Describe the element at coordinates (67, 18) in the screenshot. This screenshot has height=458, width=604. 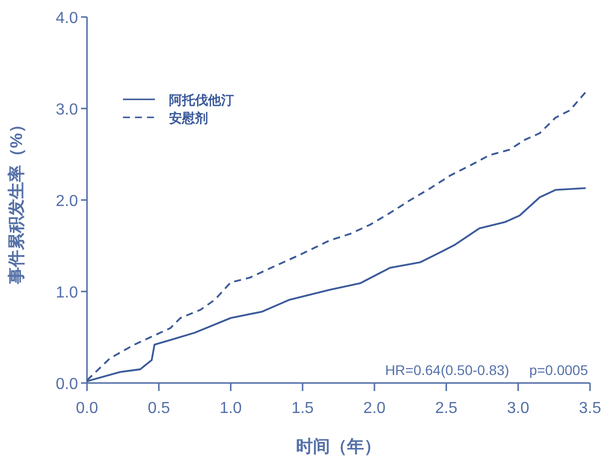
I see `y-tick-label: 4.0` at that location.